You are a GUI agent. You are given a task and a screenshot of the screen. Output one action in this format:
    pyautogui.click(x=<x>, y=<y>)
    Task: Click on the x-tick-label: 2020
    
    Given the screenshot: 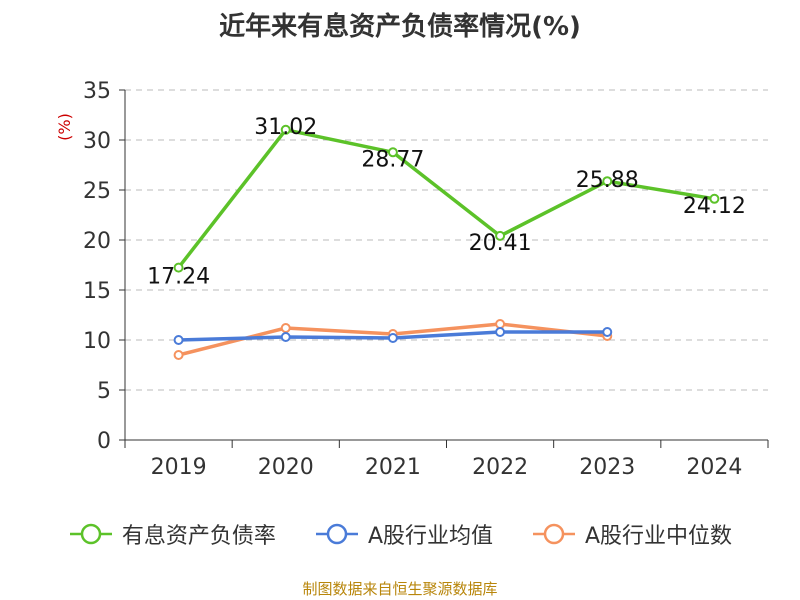 What is the action you would take?
    pyautogui.click(x=286, y=467)
    